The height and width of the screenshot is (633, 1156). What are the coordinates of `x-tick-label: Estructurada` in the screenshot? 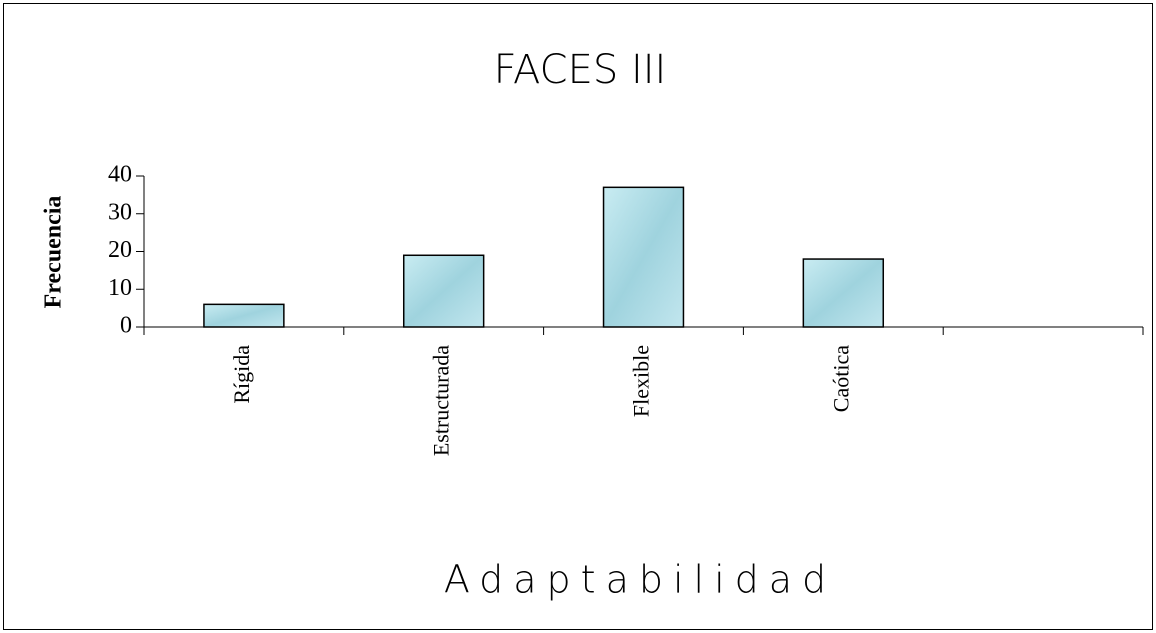 It's located at (441, 400).